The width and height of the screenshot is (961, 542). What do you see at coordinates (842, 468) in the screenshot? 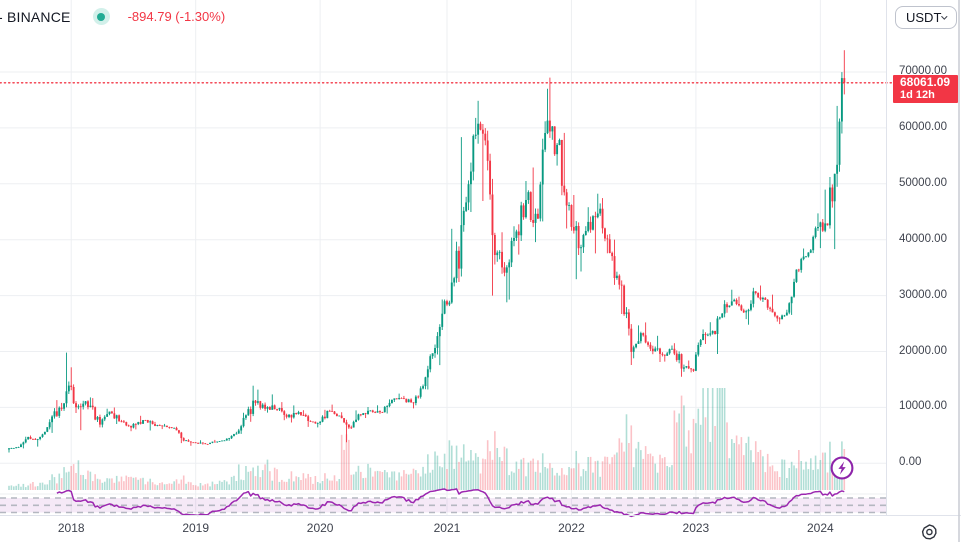
I see `lightning-icon` at bounding box center [842, 468].